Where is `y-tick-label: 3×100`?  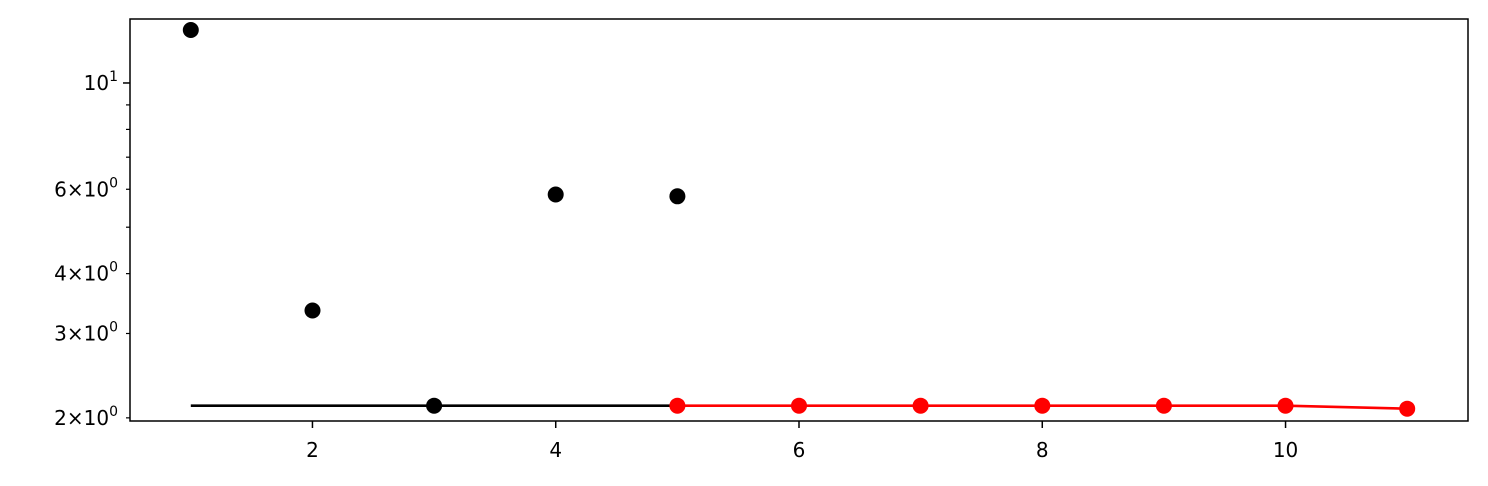
y-tick-label: 3×100 is located at coordinates (86, 332).